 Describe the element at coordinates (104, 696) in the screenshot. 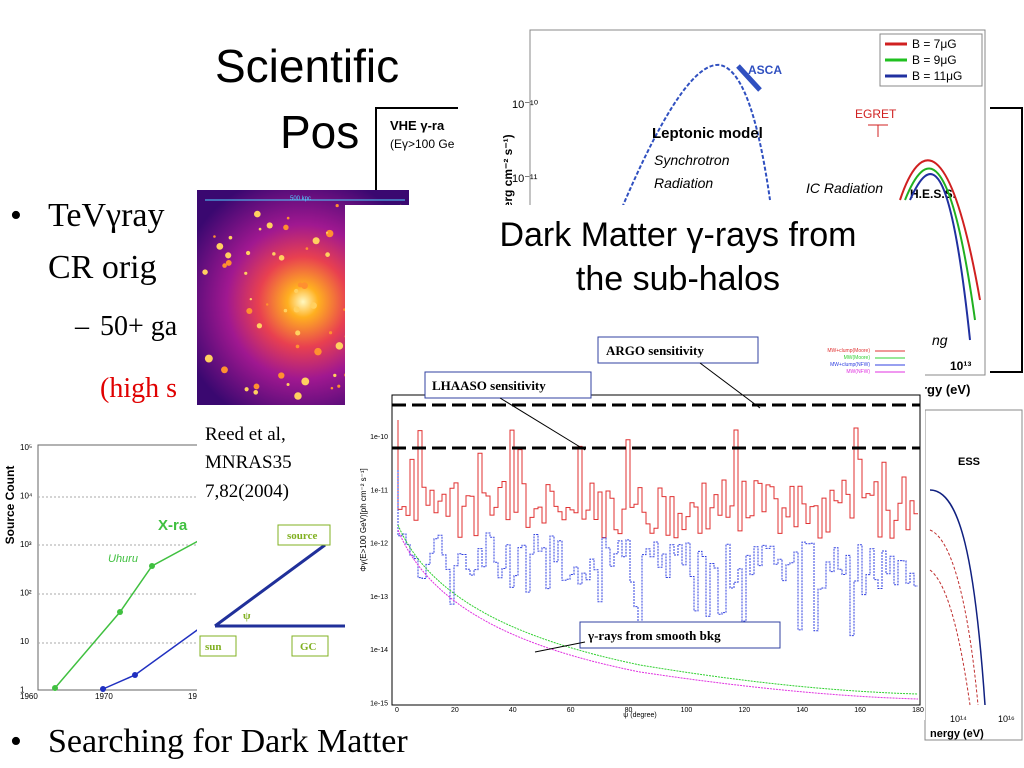

I see `x-tick-label: 1970` at that location.